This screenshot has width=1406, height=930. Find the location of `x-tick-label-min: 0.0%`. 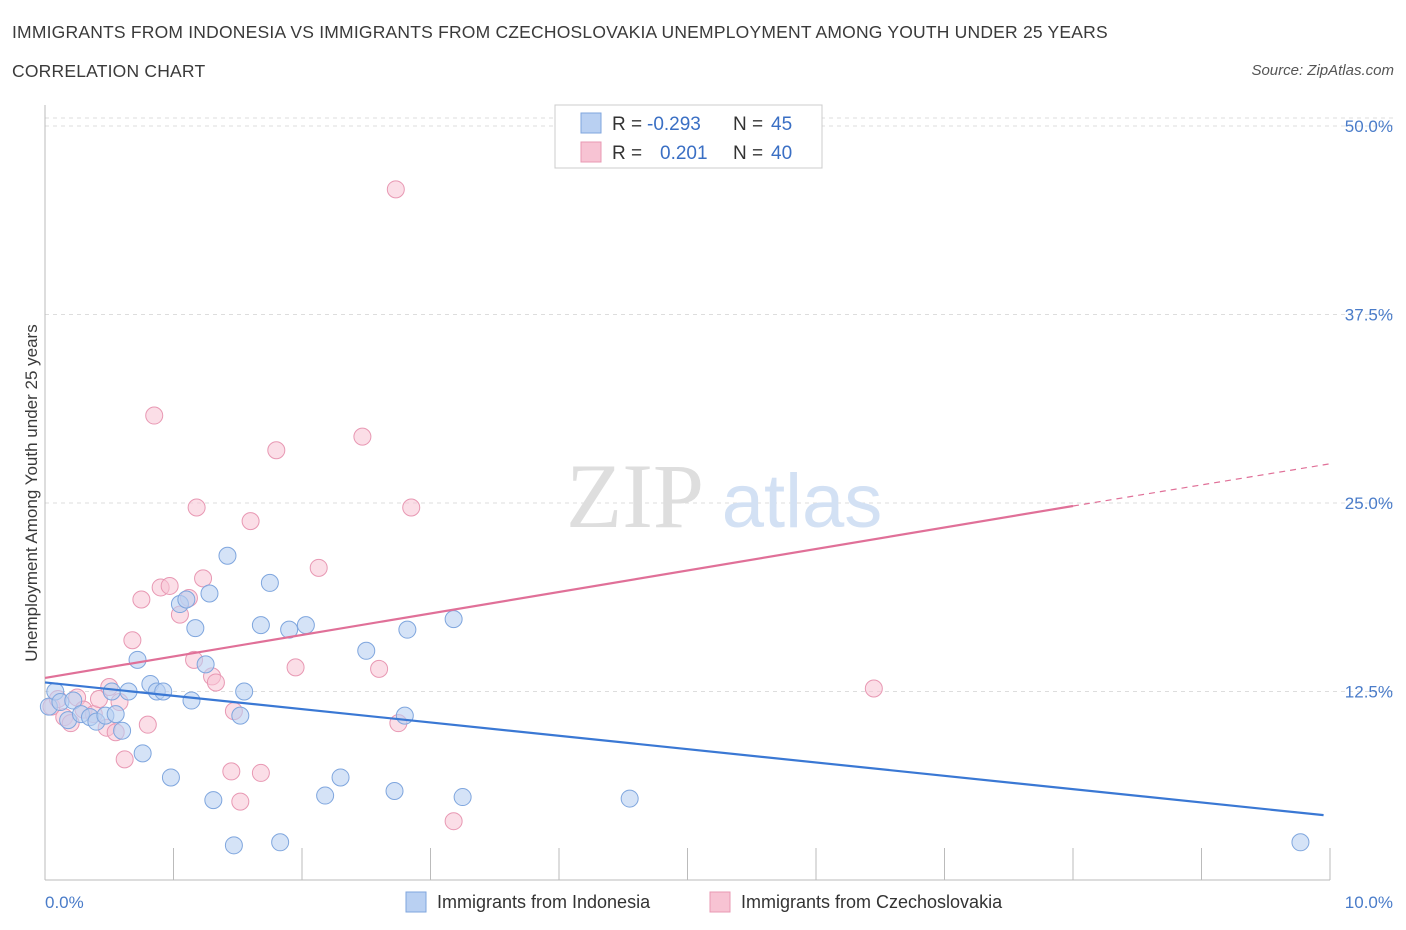

x-tick-label-min: 0.0% is located at coordinates (64, 902).